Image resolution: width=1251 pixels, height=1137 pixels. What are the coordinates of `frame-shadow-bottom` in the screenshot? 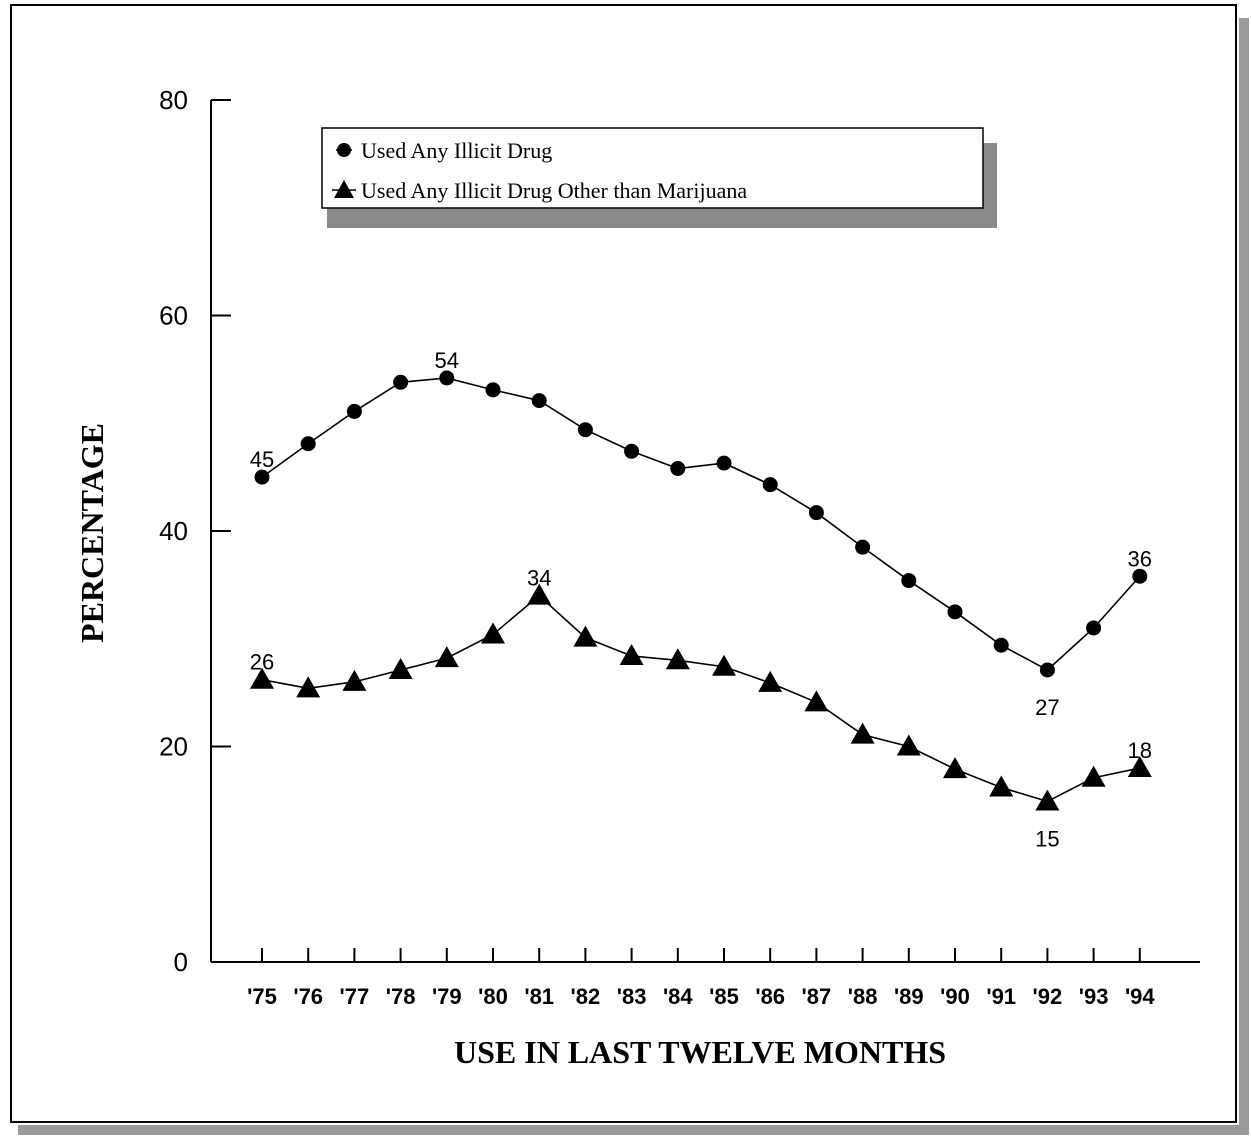 It's located at (633, 1130).